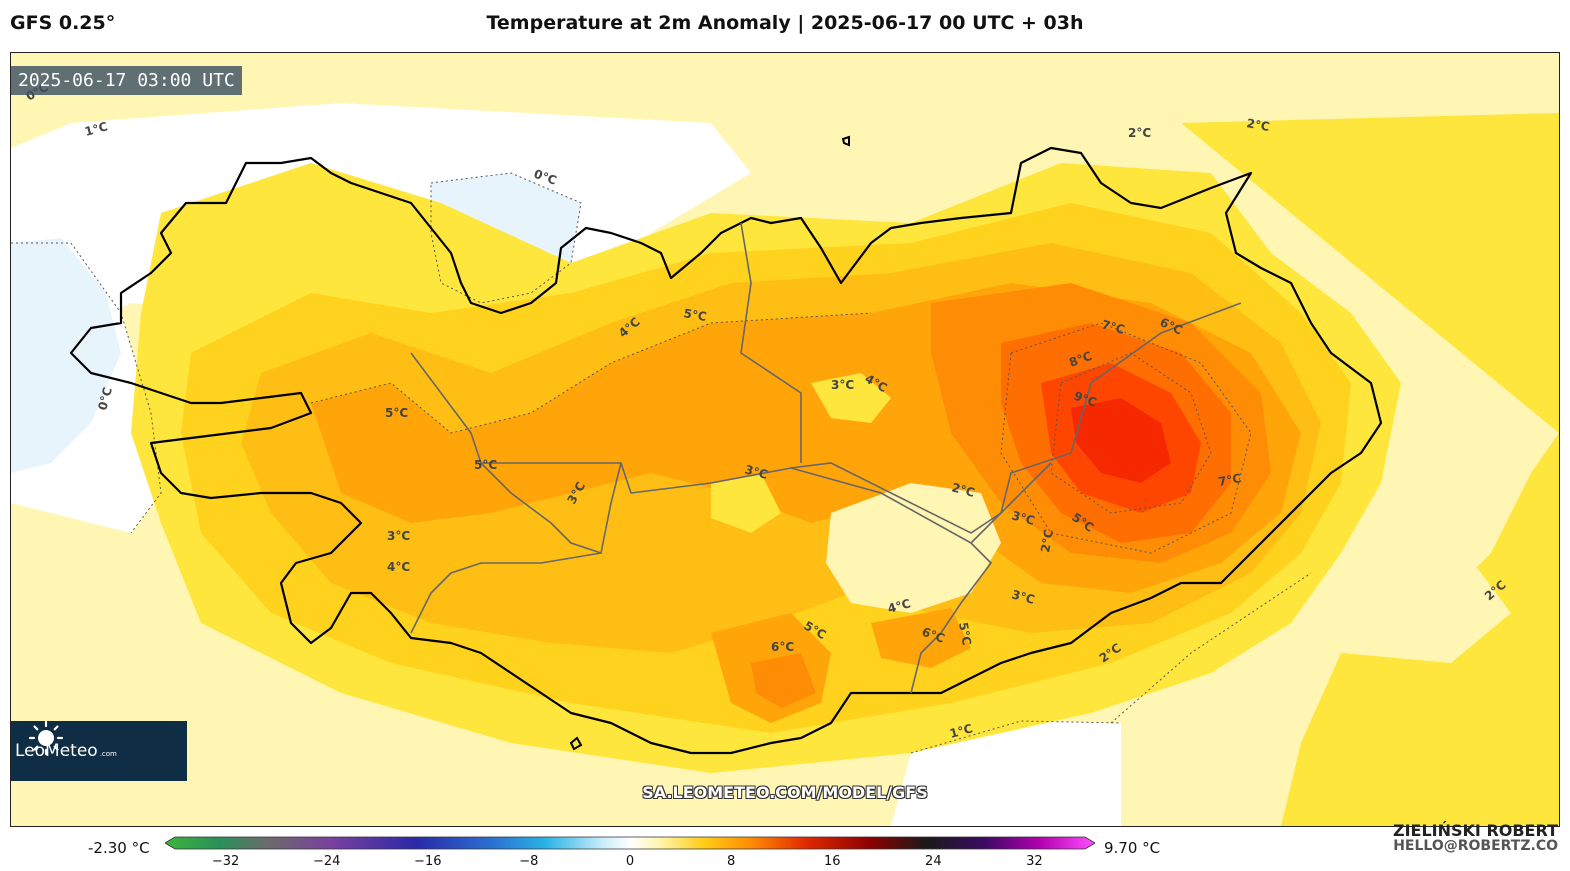  What do you see at coordinates (845, 141) in the screenshot?
I see `grimsey-island` at bounding box center [845, 141].